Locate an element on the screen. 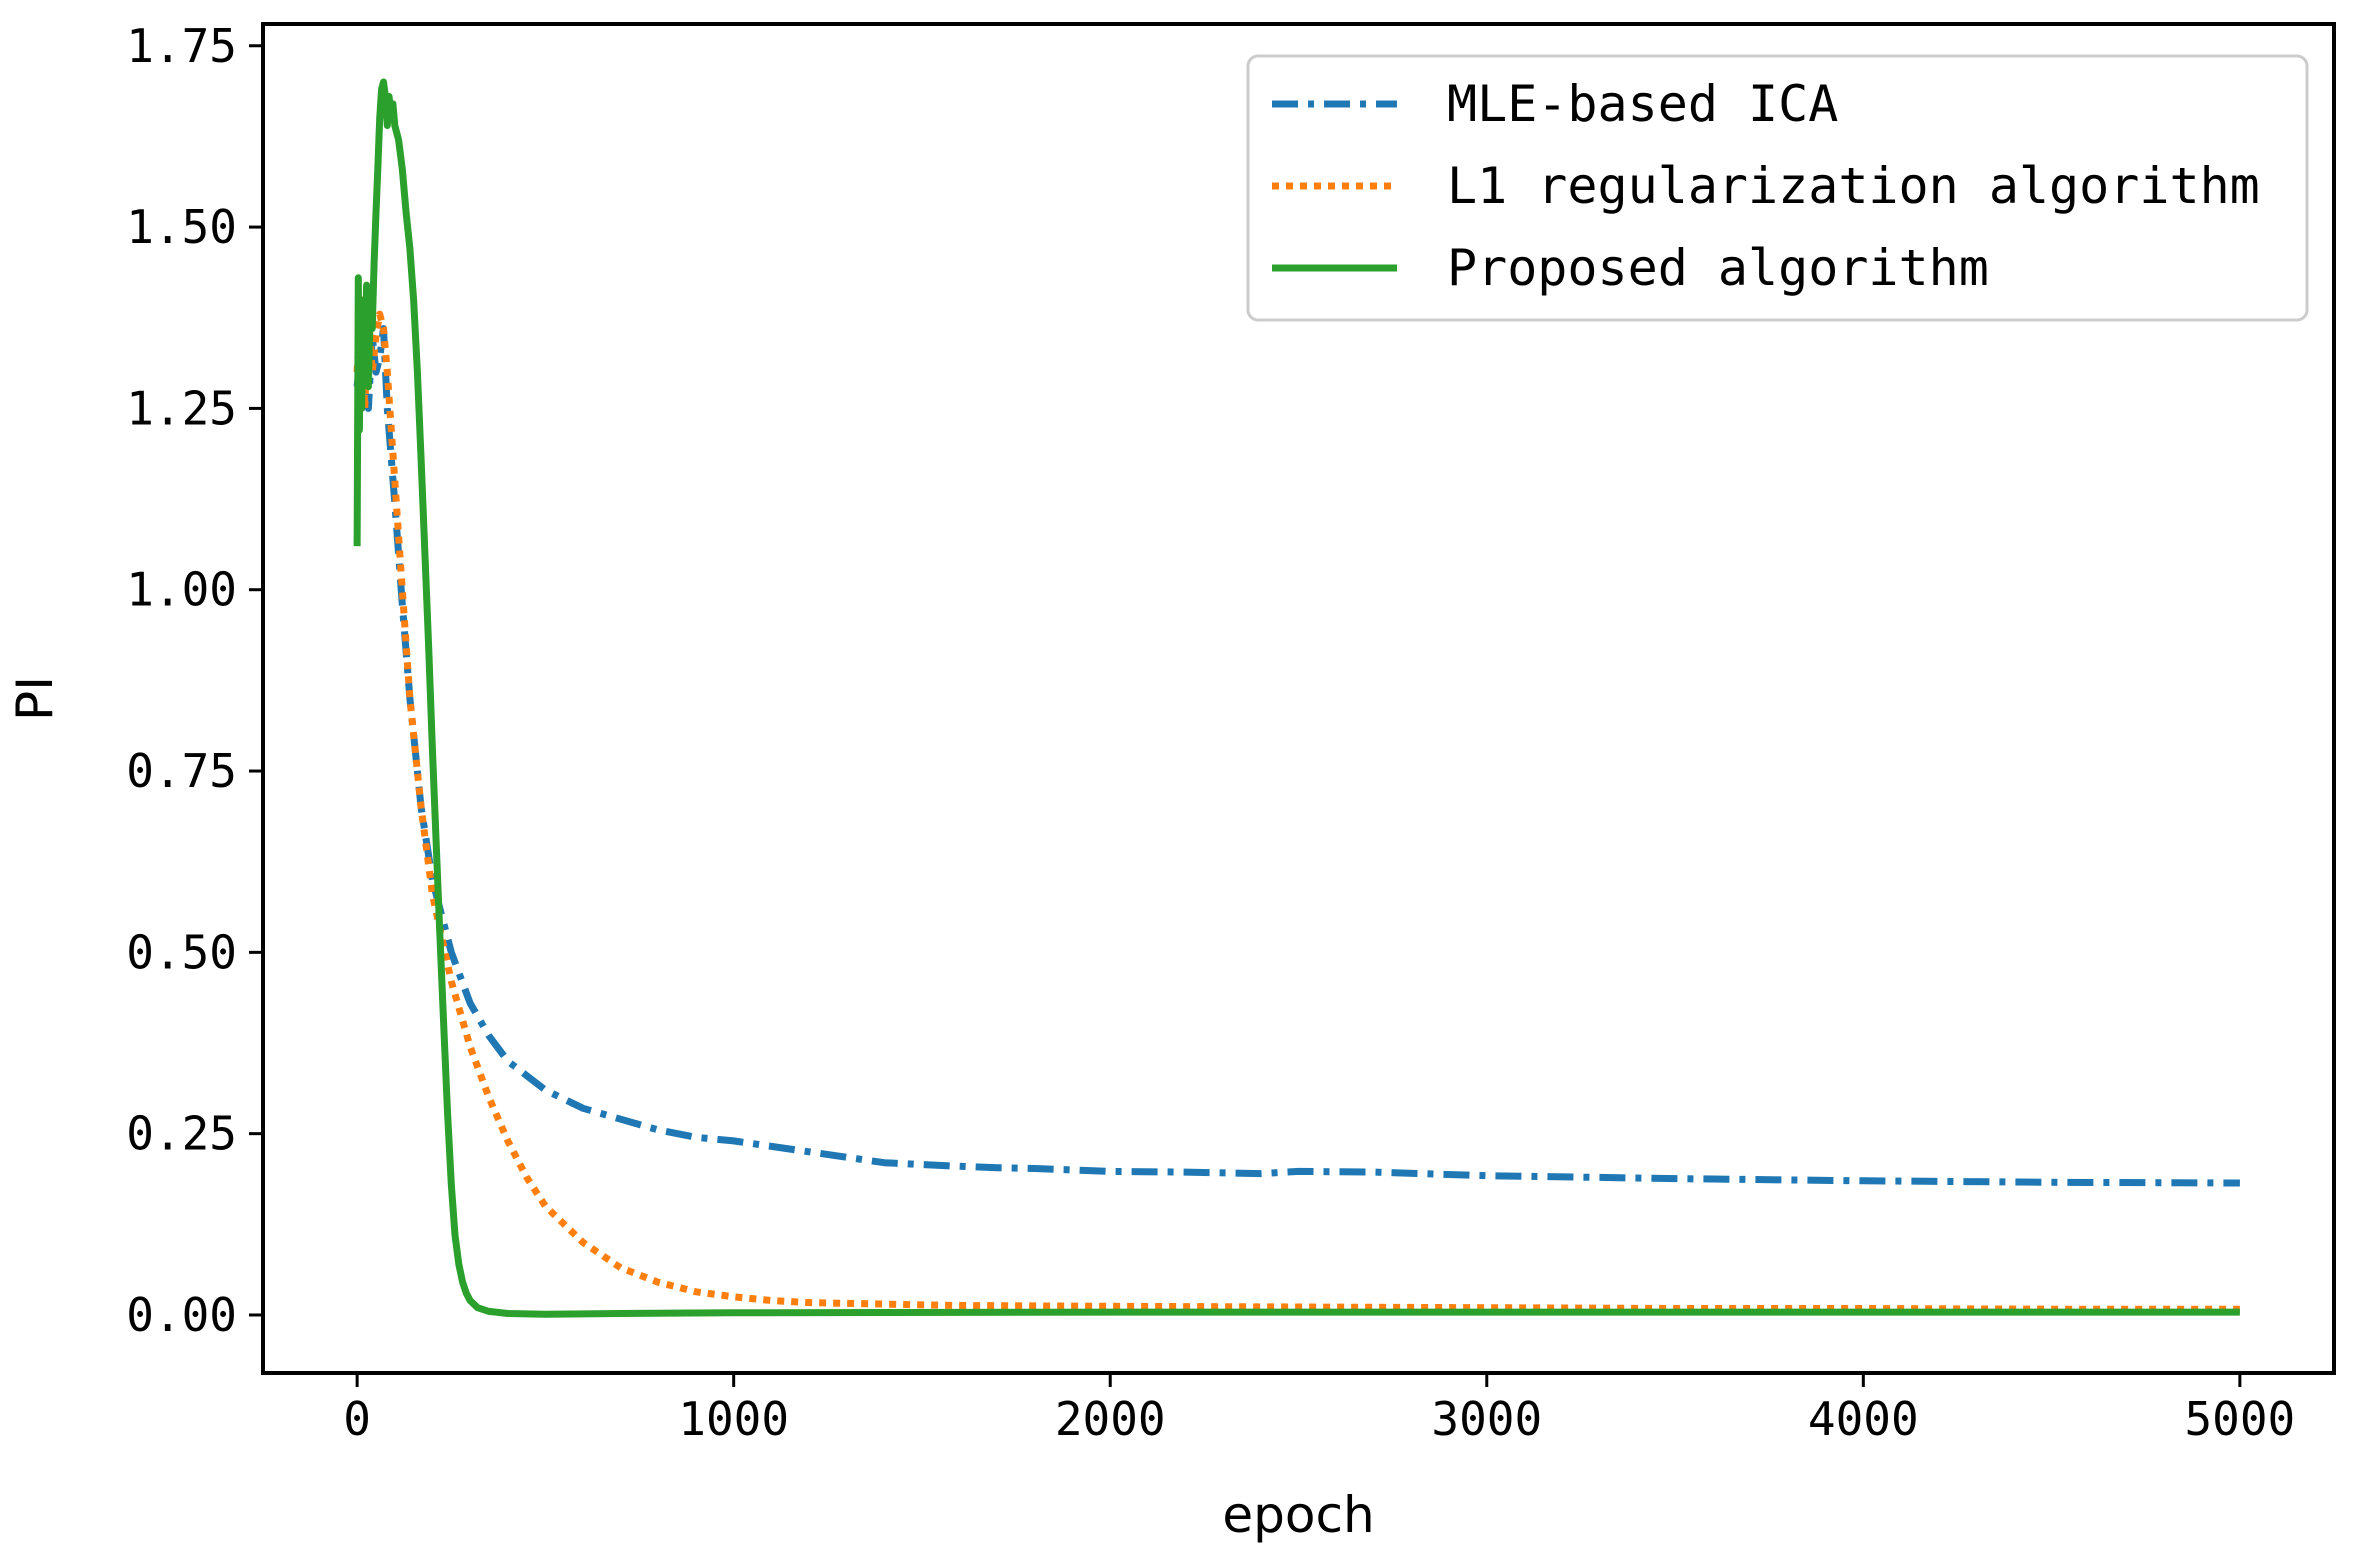 This screenshot has height=1554, width=2357. x-tick-label: 3000 is located at coordinates (1486, 1419).